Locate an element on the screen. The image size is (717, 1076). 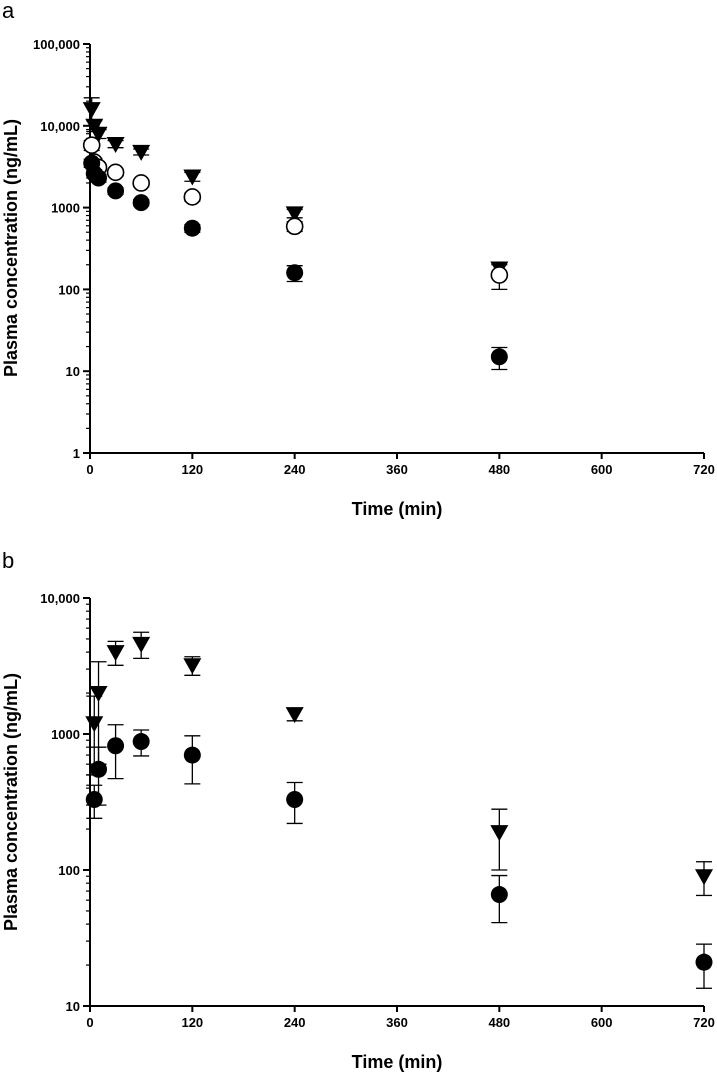
panel-b-x-tick-label: 360 is located at coordinates (397, 1022).